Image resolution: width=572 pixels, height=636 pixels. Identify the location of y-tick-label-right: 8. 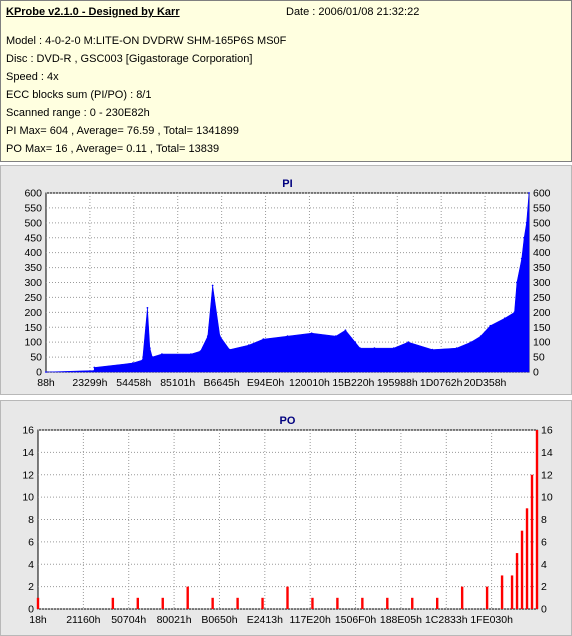
(544, 520).